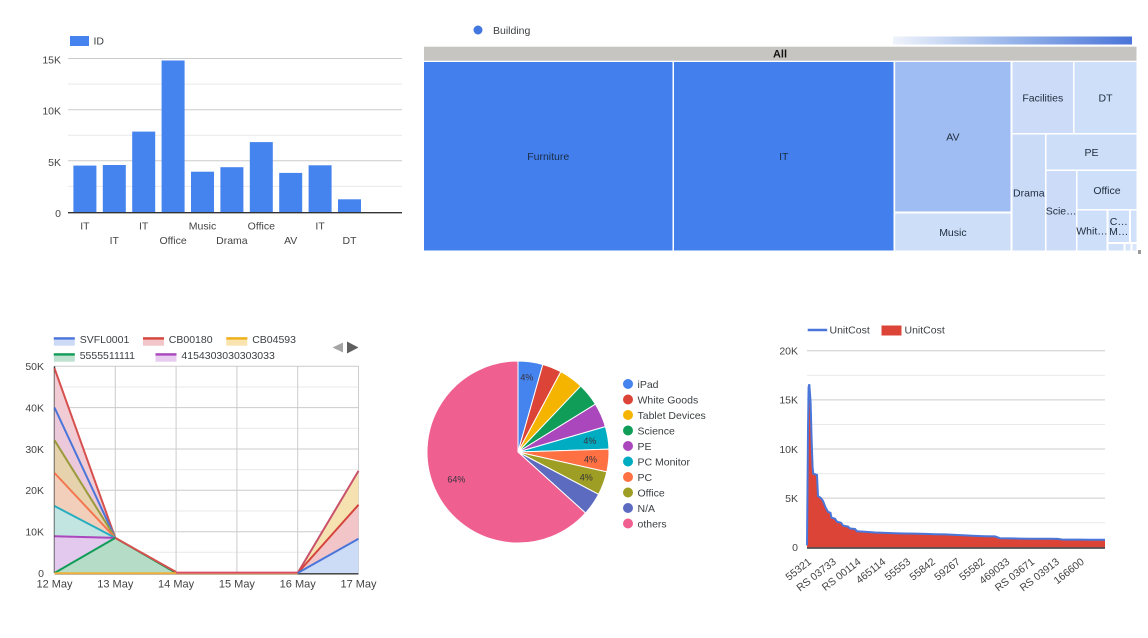 This screenshot has width=1148, height=638. Describe the element at coordinates (947, 570) in the screenshot. I see `svg-text: 59267` at that location.